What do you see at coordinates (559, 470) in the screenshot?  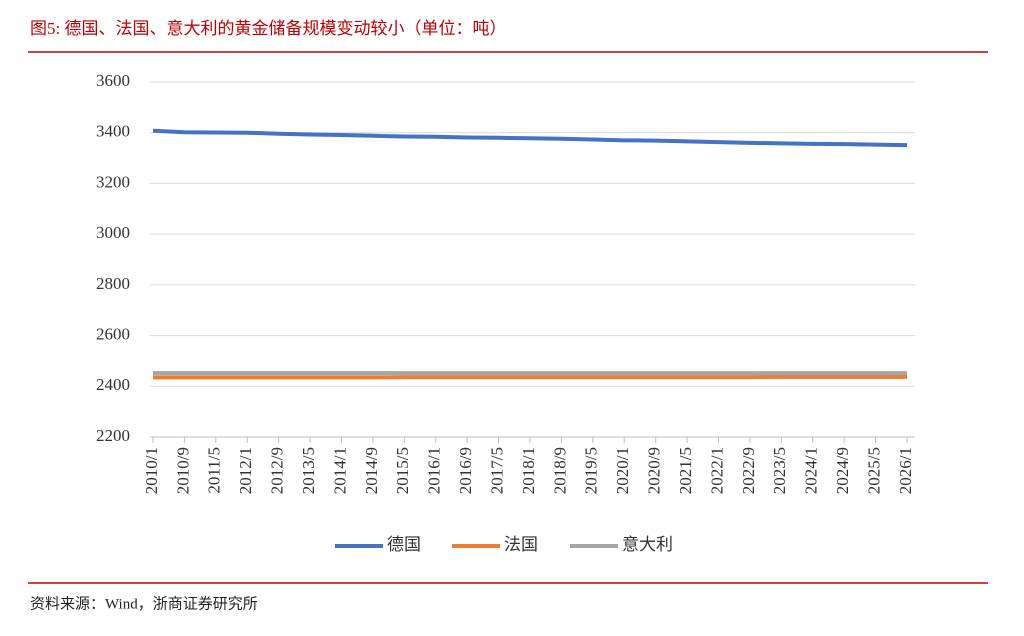 I see `x-tick-label: 2018/9` at bounding box center [559, 470].